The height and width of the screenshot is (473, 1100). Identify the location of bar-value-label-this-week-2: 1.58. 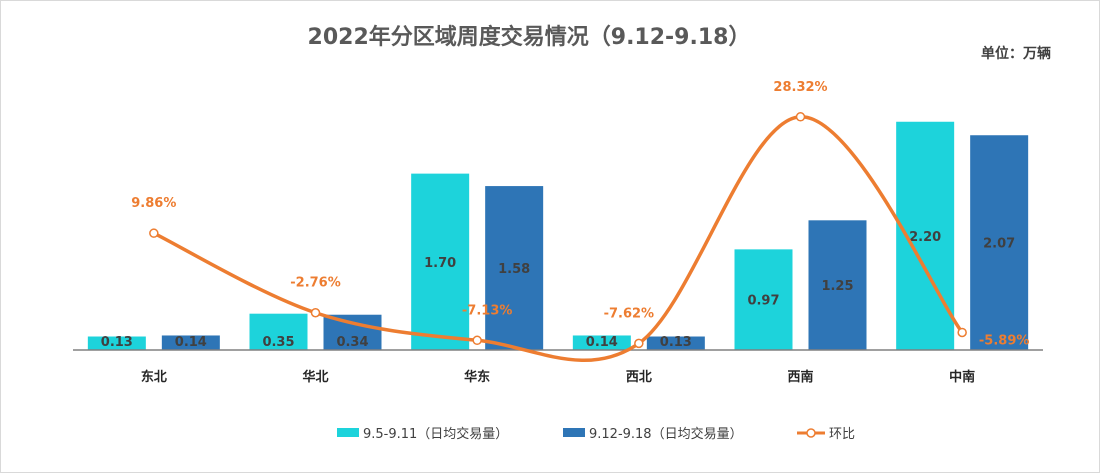
(514, 269).